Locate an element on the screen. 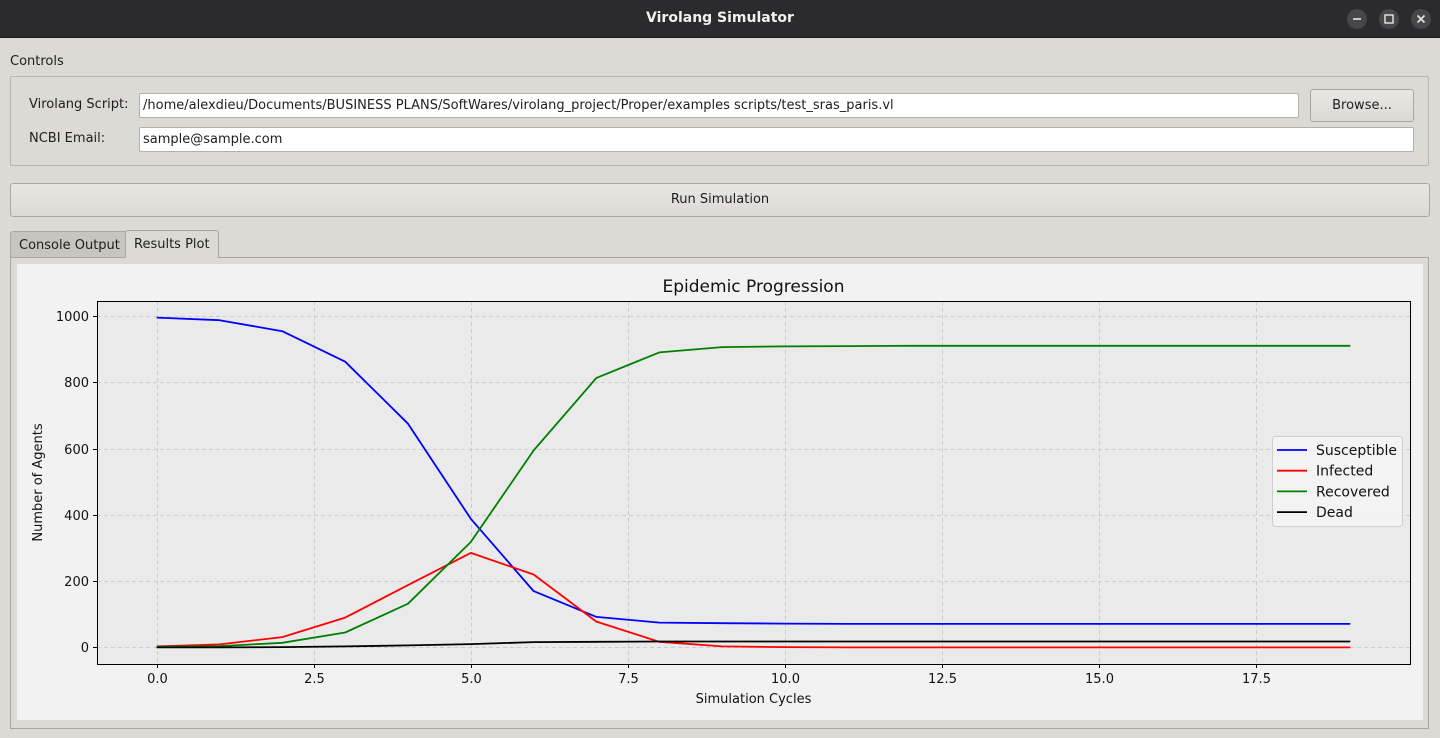 This screenshot has width=1440, height=738. y-tick-label: 400 is located at coordinates (76, 516).